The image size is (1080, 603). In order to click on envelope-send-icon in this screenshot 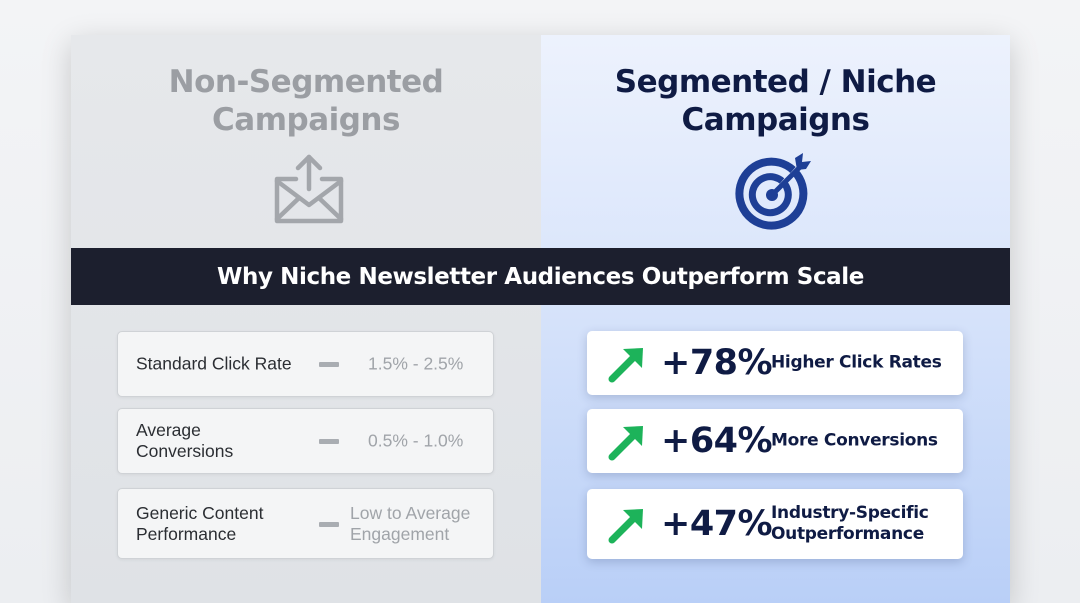, I will do `click(309, 189)`.